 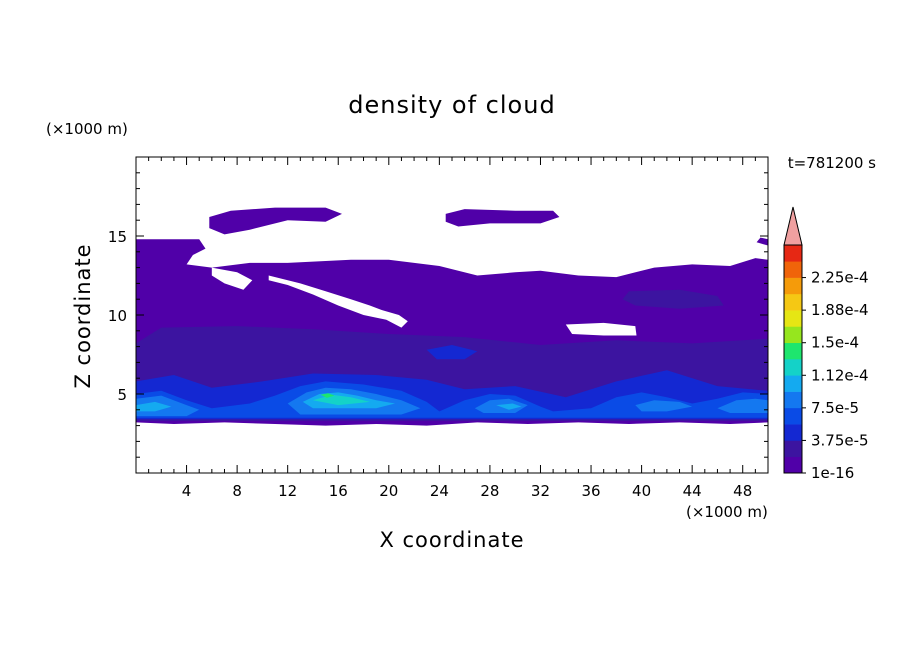 What do you see at coordinates (840, 278) in the screenshot?
I see `colorbar-tick-label: 2.25e-4` at bounding box center [840, 278].